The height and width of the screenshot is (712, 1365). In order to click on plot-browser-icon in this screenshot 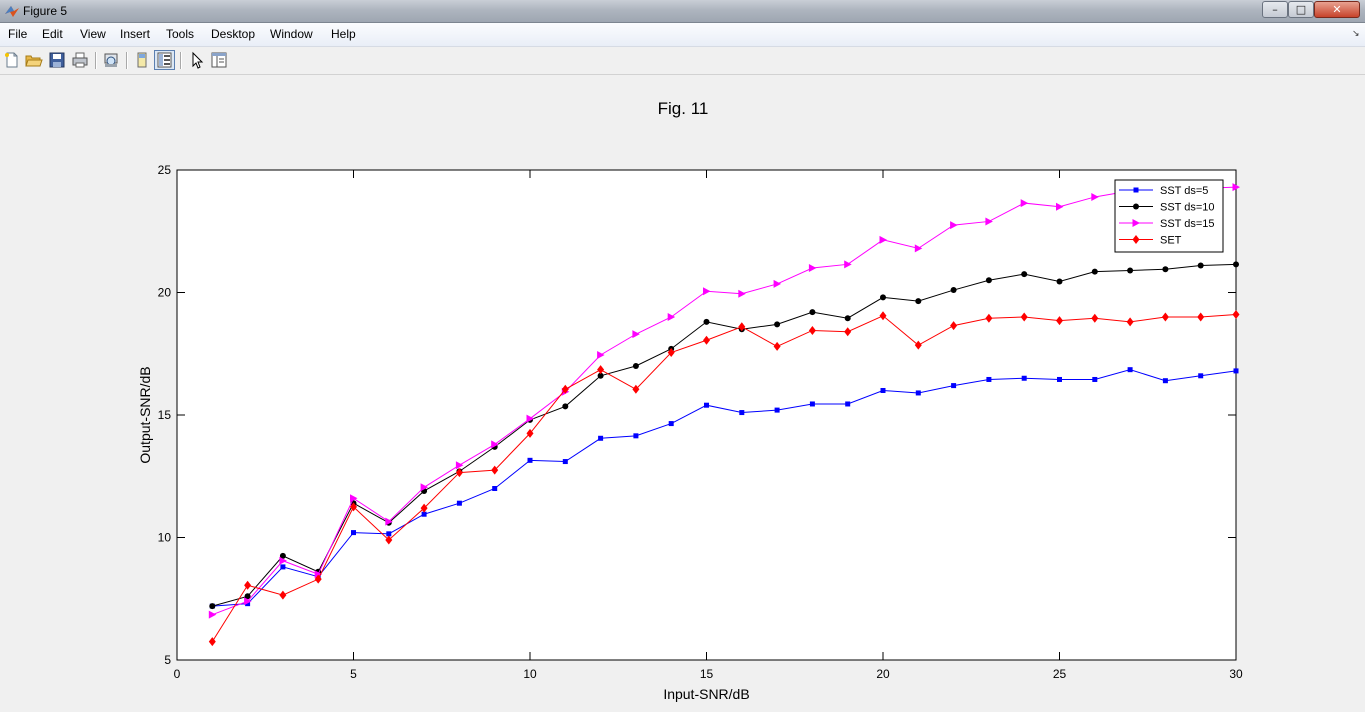, I will do `click(219, 60)`.